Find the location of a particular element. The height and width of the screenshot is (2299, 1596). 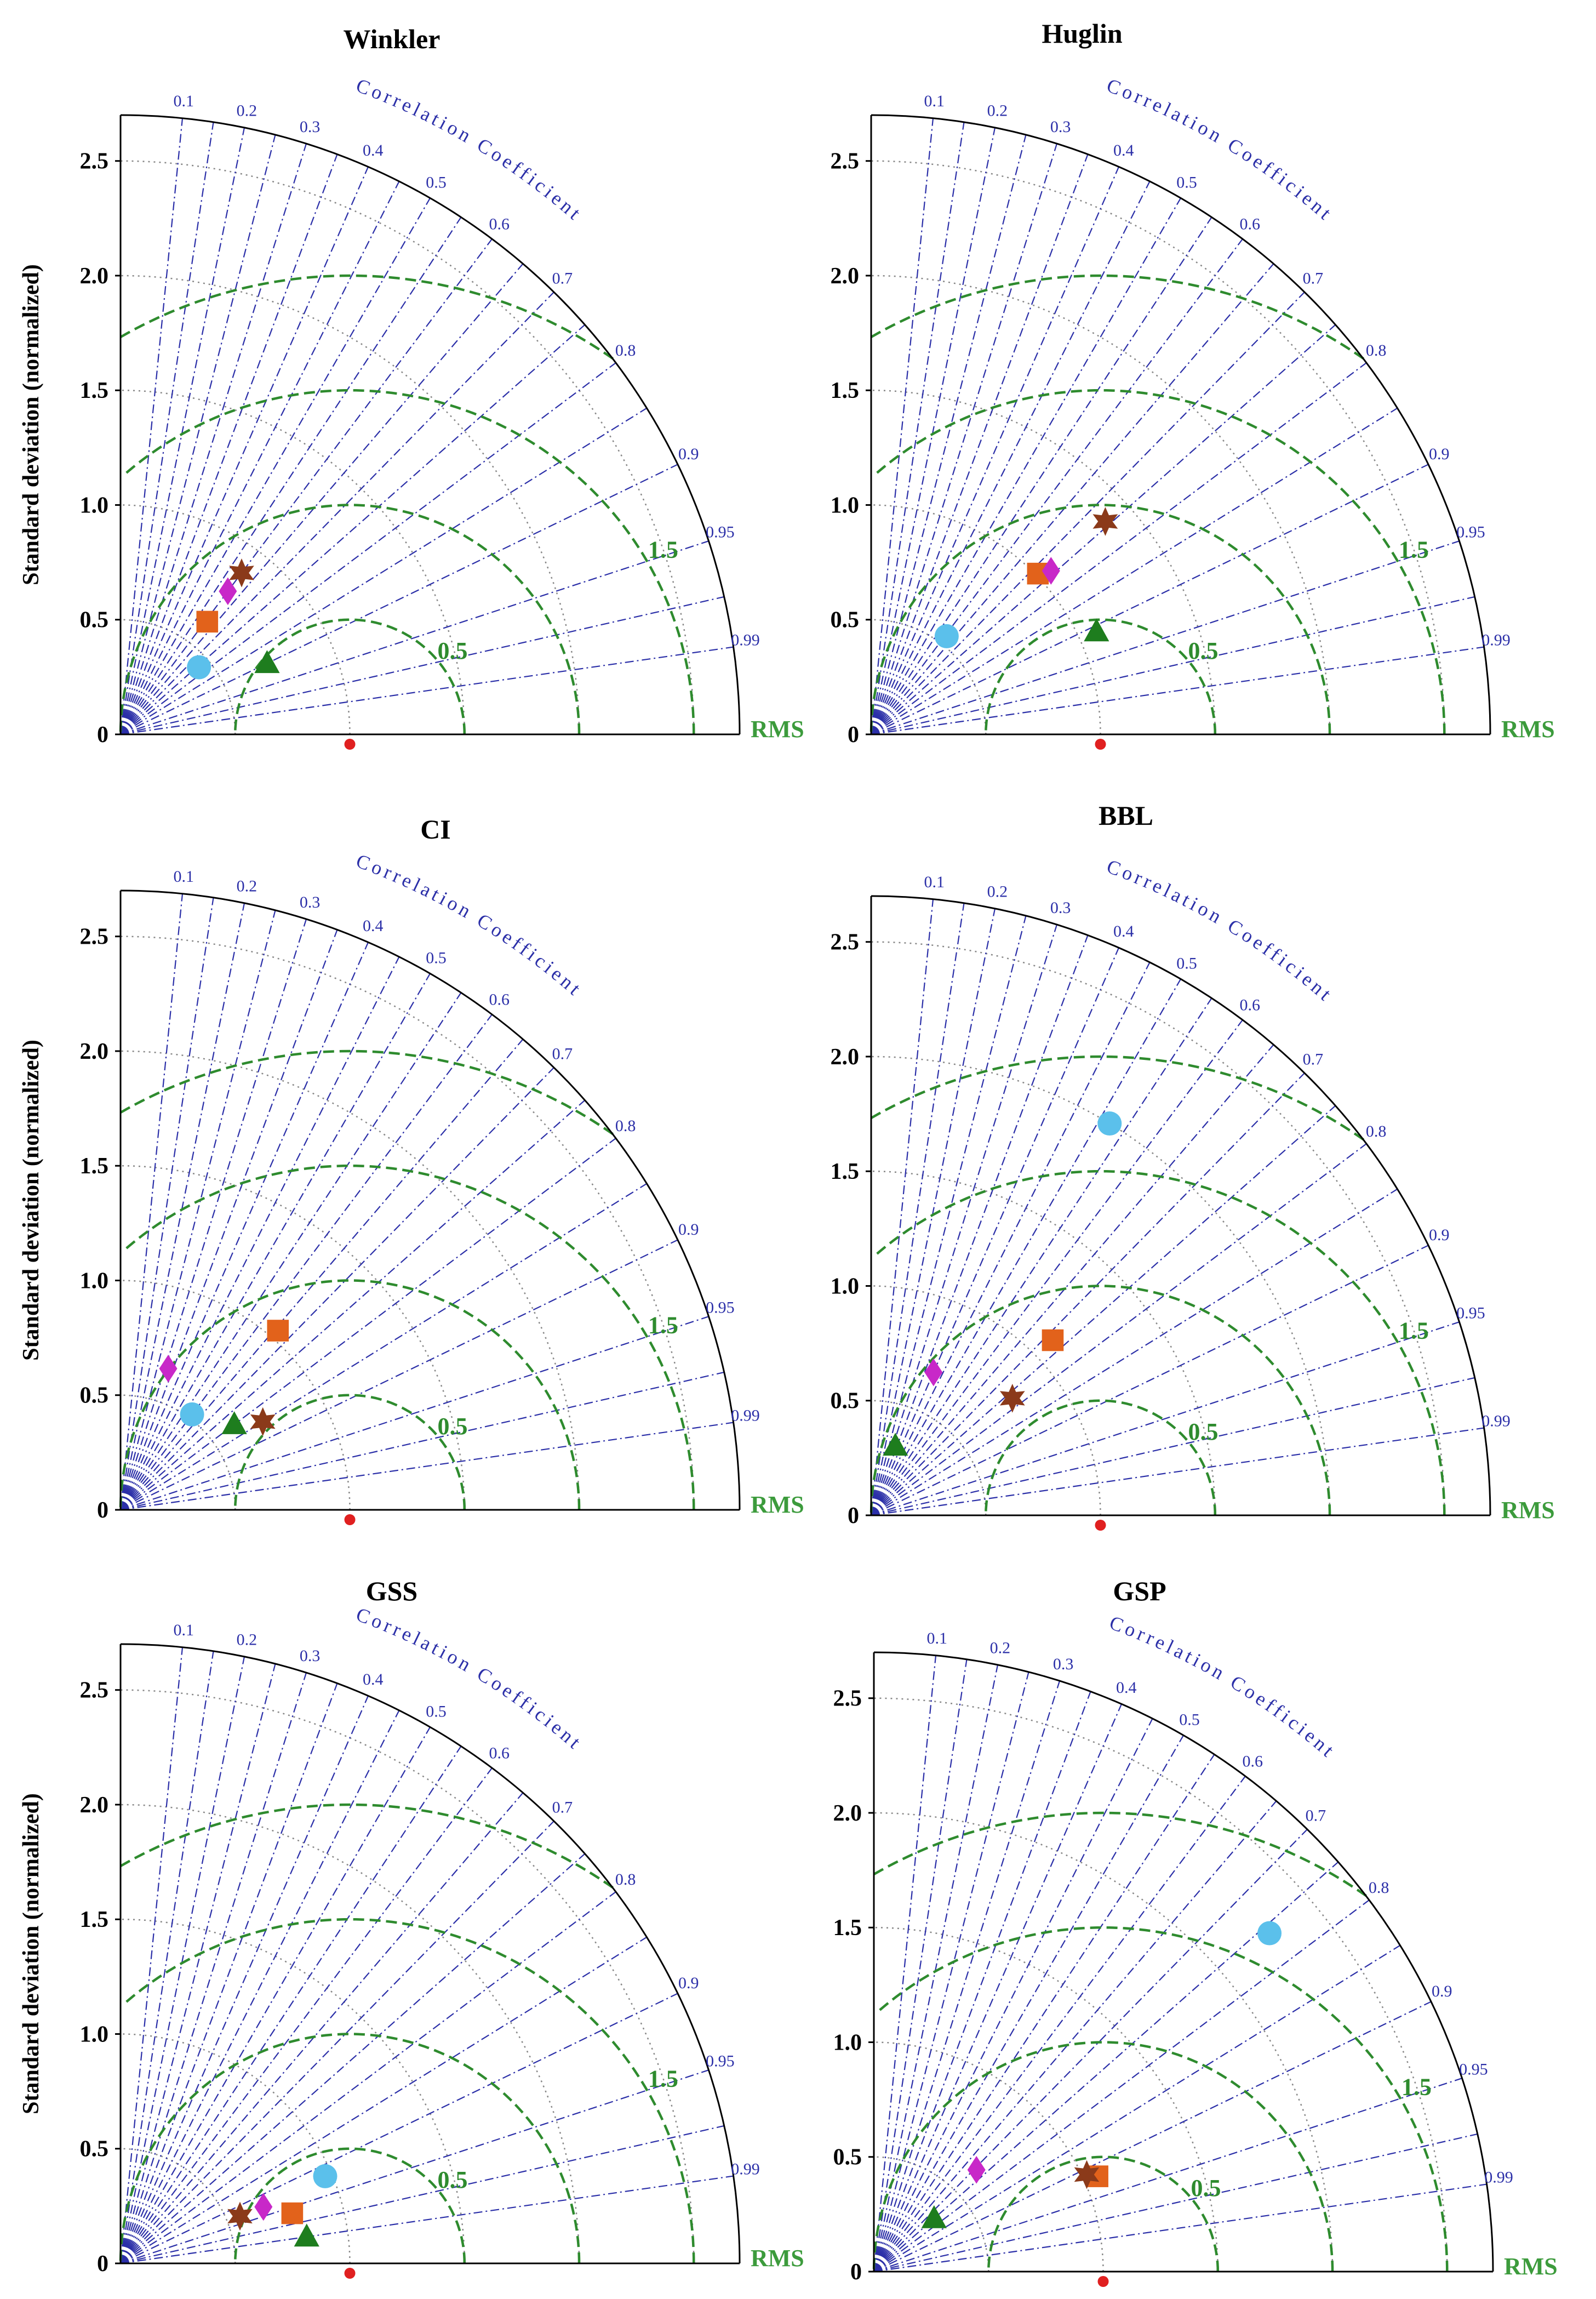

correlation-tick-label: 0.4 is located at coordinates (373, 150).